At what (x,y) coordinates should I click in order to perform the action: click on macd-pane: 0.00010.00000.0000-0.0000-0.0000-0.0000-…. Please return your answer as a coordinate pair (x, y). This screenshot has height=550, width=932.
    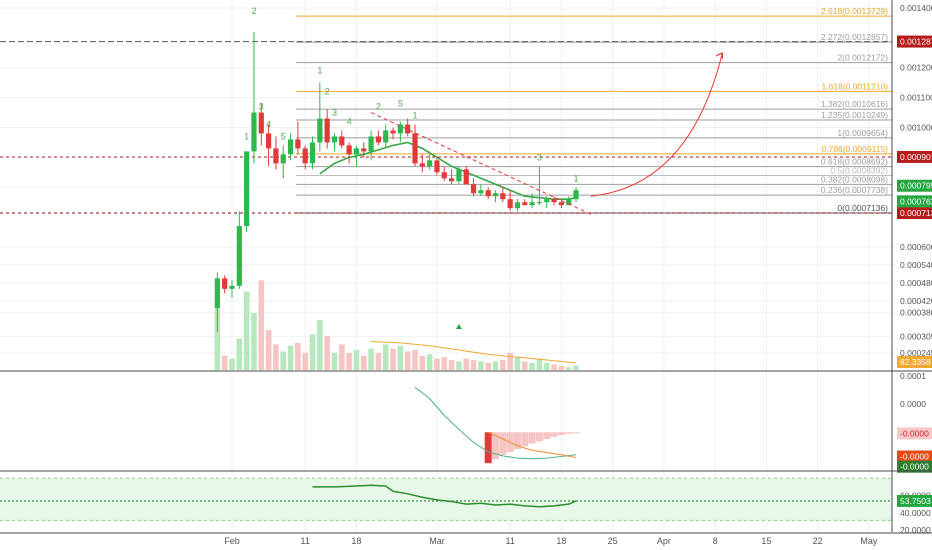
    Looking at the image, I should click on (673, 422).